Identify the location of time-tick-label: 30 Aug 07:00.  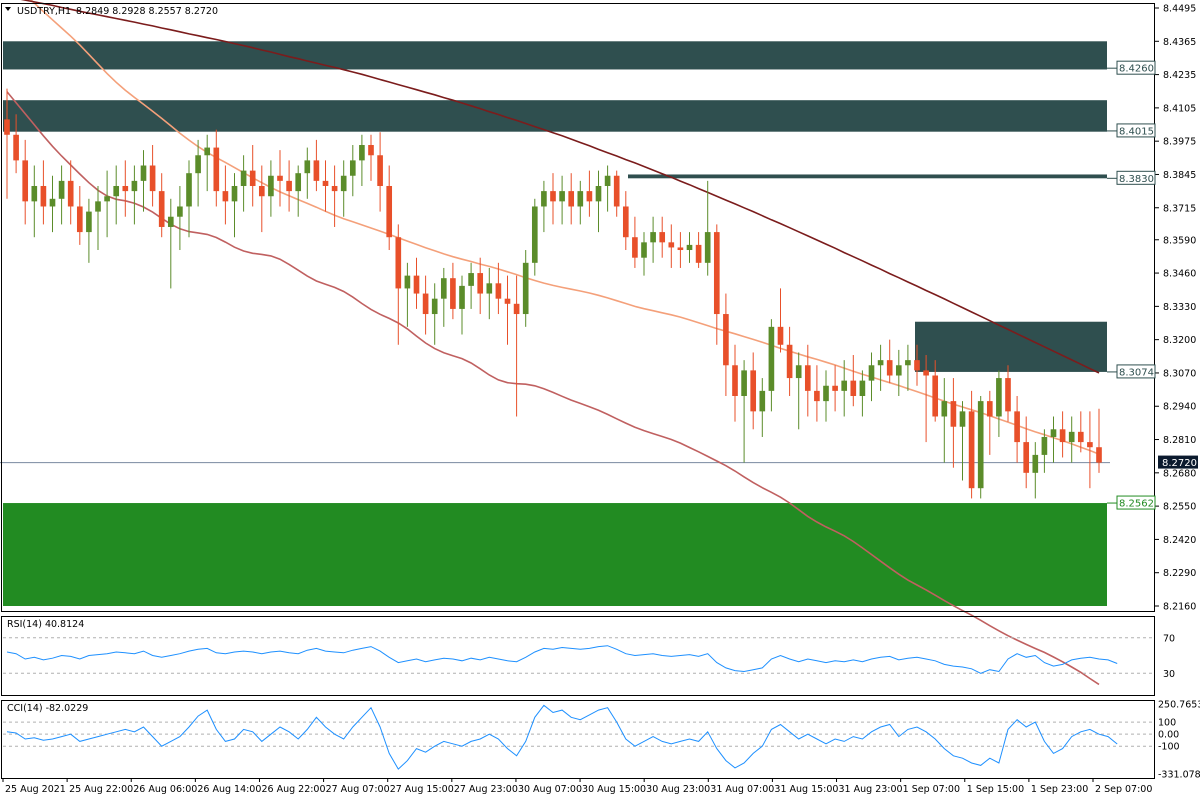
(550, 789).